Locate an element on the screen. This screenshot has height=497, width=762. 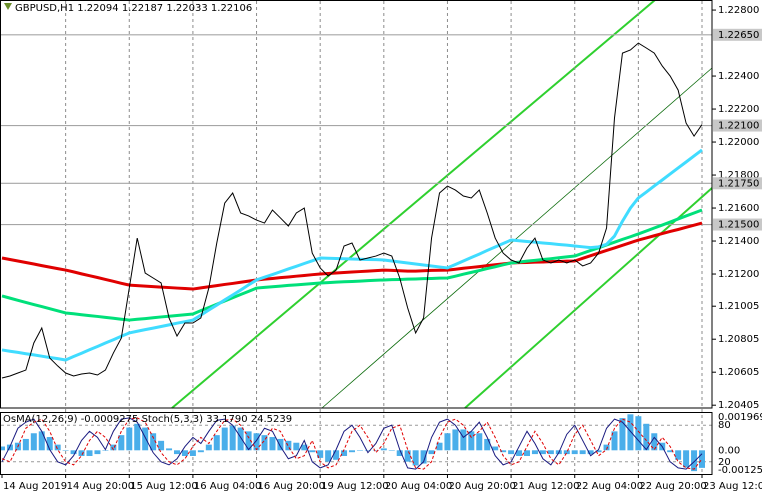
symbol-icon is located at coordinates (8, 6).